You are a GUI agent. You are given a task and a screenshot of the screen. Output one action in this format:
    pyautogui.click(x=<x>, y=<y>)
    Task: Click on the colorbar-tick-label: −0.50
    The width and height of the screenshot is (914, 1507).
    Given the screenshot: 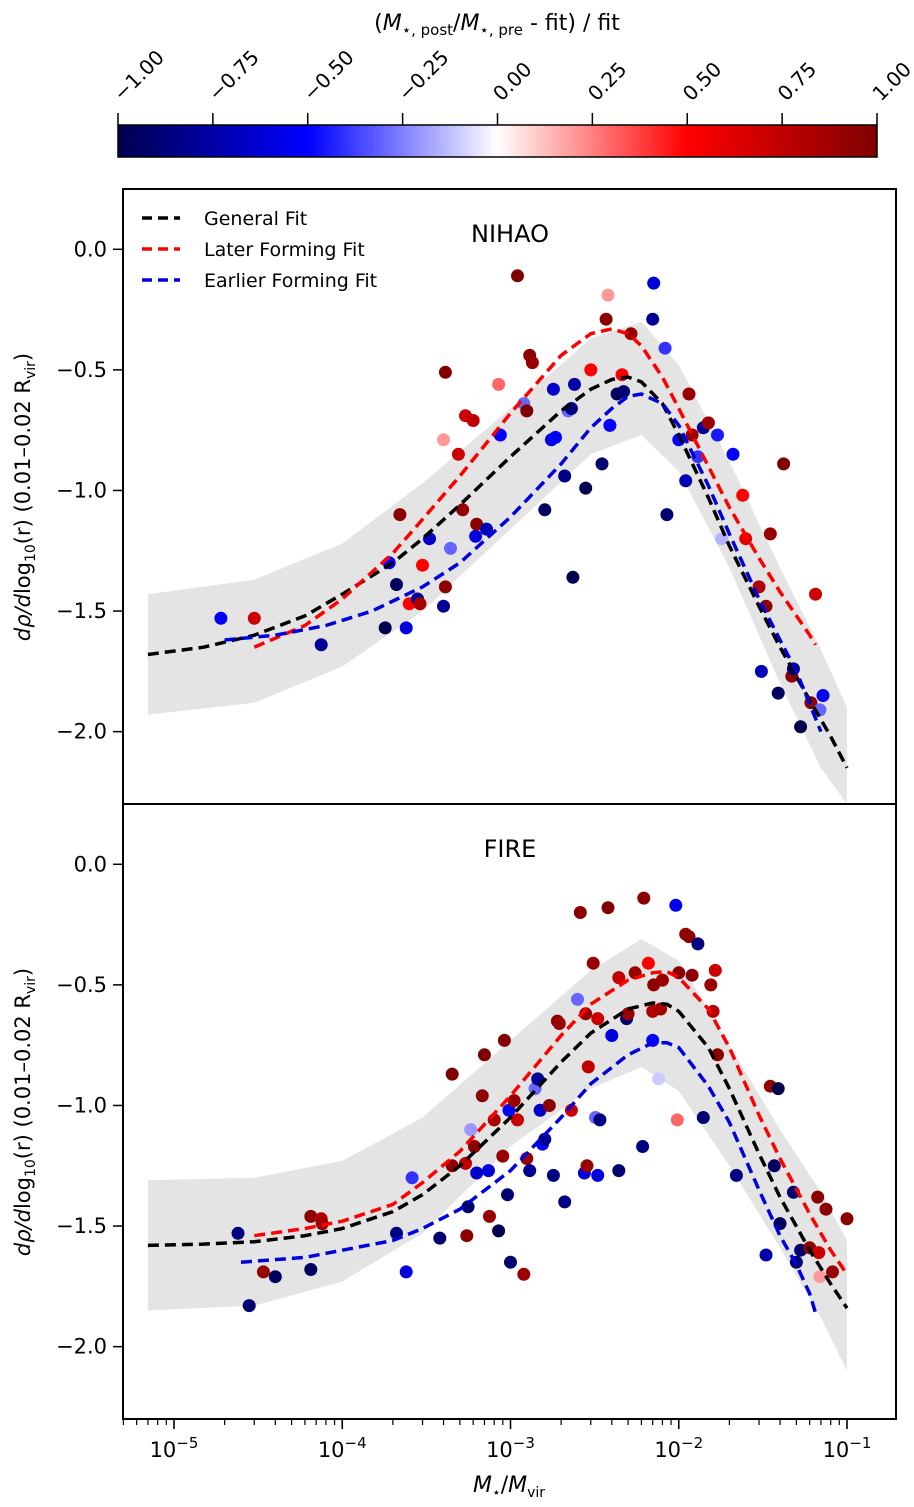 What is the action you would take?
    pyautogui.click(x=328, y=75)
    